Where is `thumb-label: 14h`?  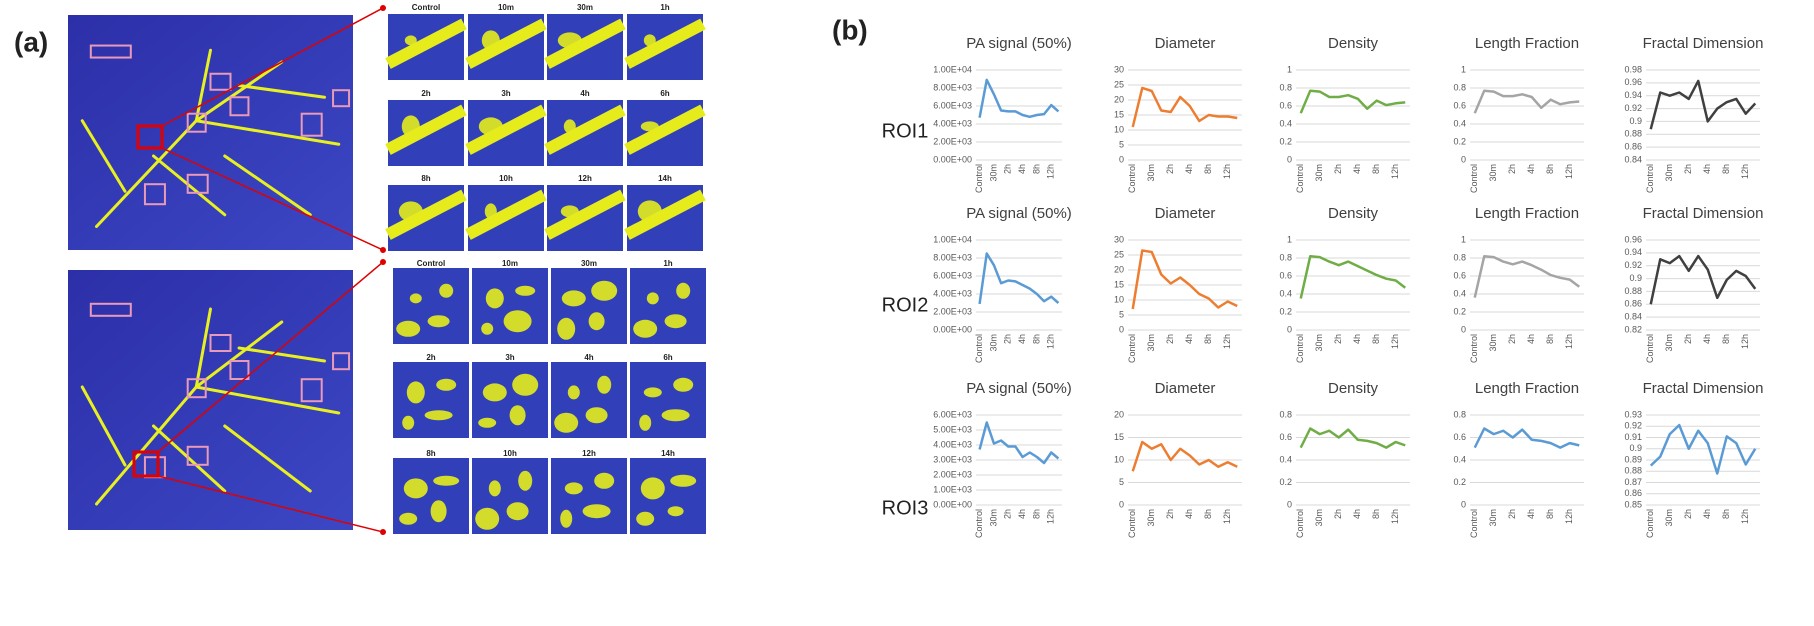 thumb-label: 14h is located at coordinates (668, 453).